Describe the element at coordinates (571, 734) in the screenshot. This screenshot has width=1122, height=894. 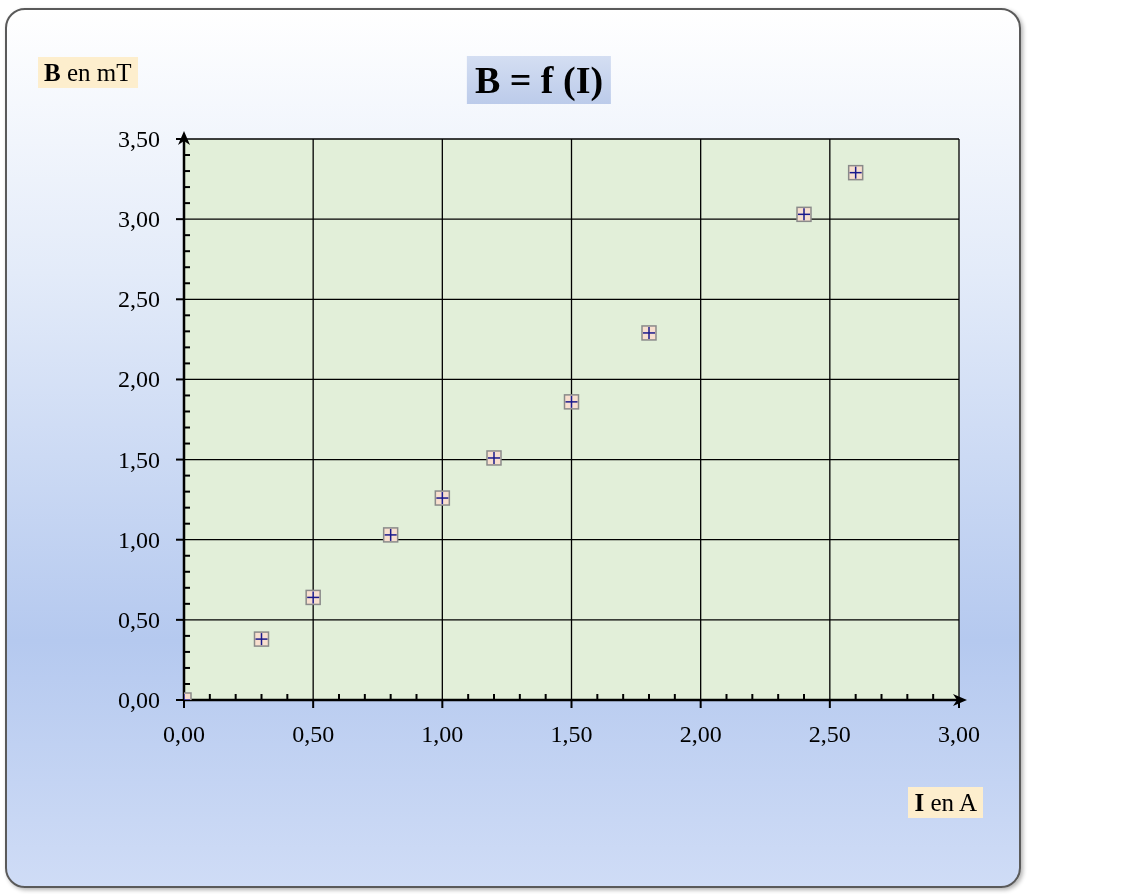
I see `x-tick-label: 1,50` at that location.